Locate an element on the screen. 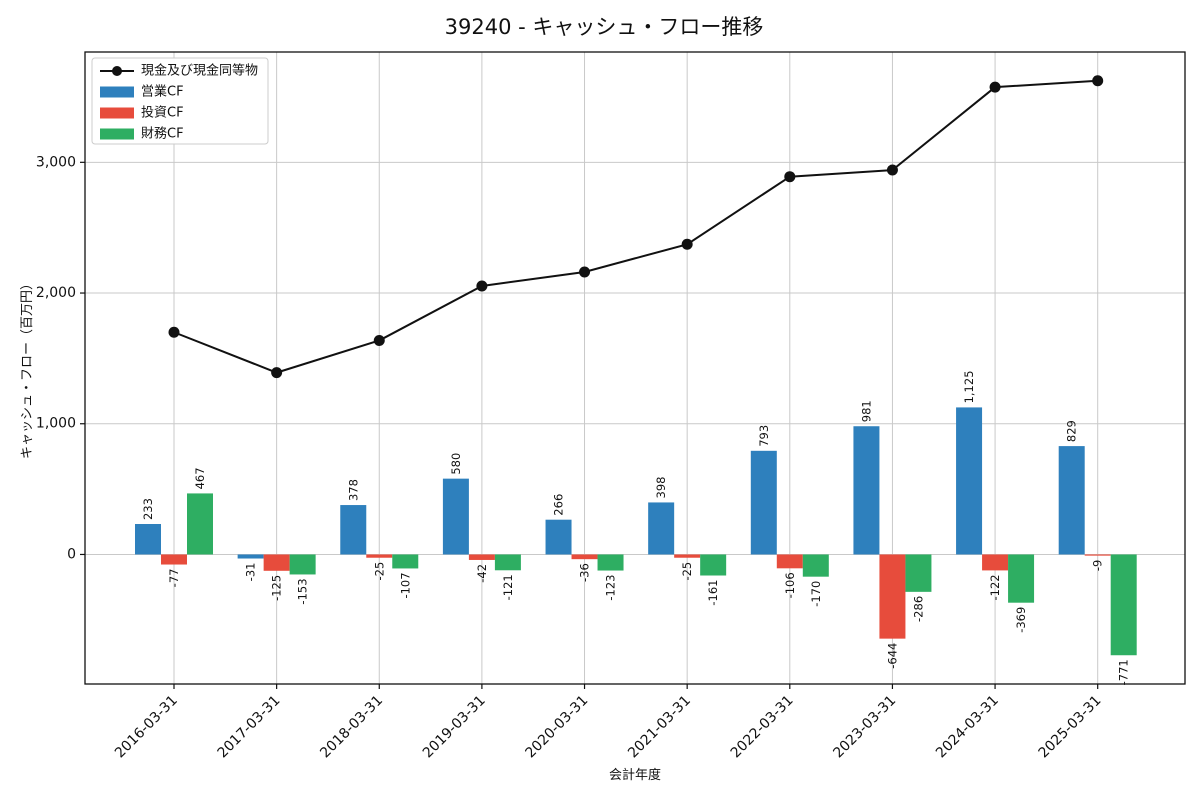 This screenshot has height=804, width=1200. x-tick-label-7: 2023-03-31 is located at coordinates (864, 727).